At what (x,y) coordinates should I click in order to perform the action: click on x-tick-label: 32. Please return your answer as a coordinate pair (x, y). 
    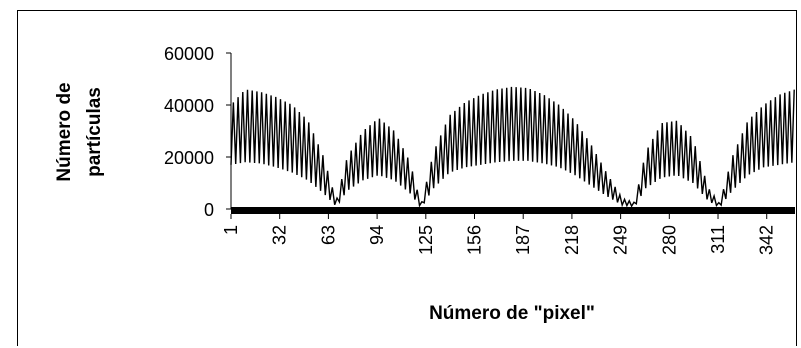
    Looking at the image, I should click on (280, 235).